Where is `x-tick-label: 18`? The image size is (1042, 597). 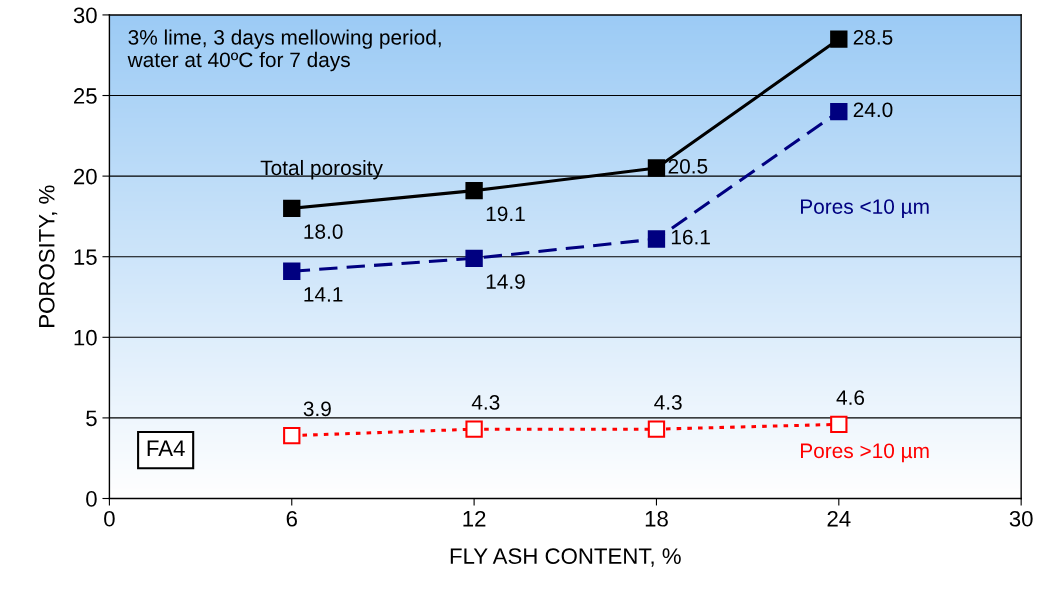 x-tick-label: 18 is located at coordinates (656, 518).